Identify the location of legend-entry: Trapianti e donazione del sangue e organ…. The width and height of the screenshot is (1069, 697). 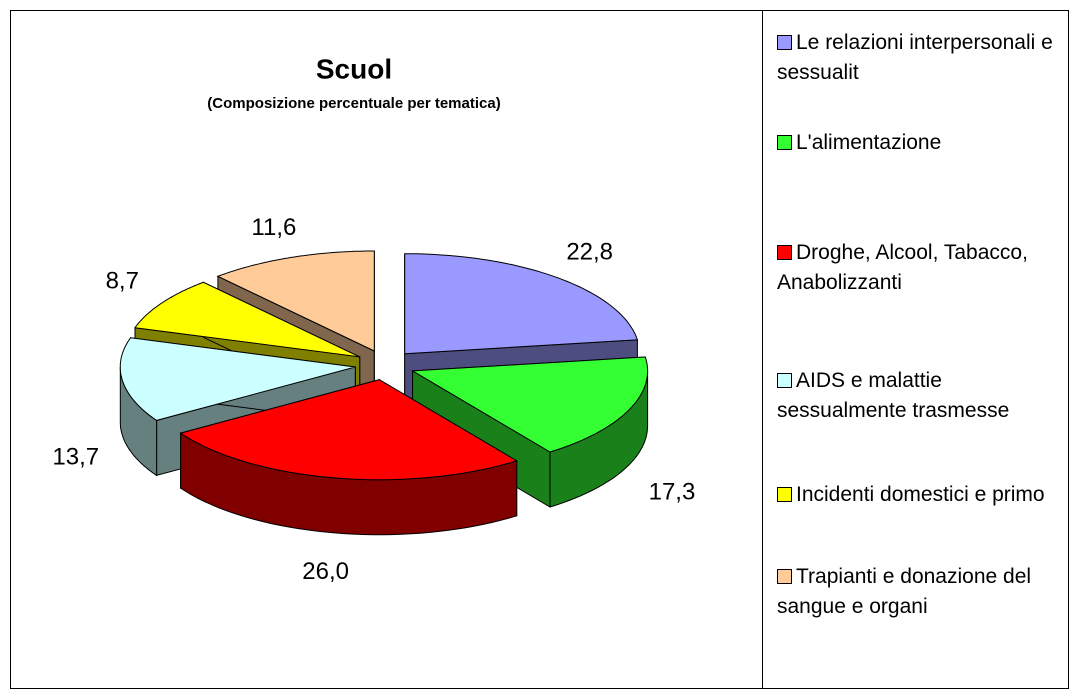
(919, 592).